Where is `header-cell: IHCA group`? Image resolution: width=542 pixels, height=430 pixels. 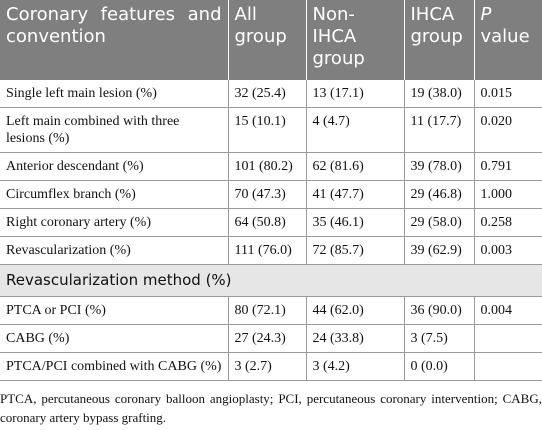 header-cell: IHCA group is located at coordinates (438, 40).